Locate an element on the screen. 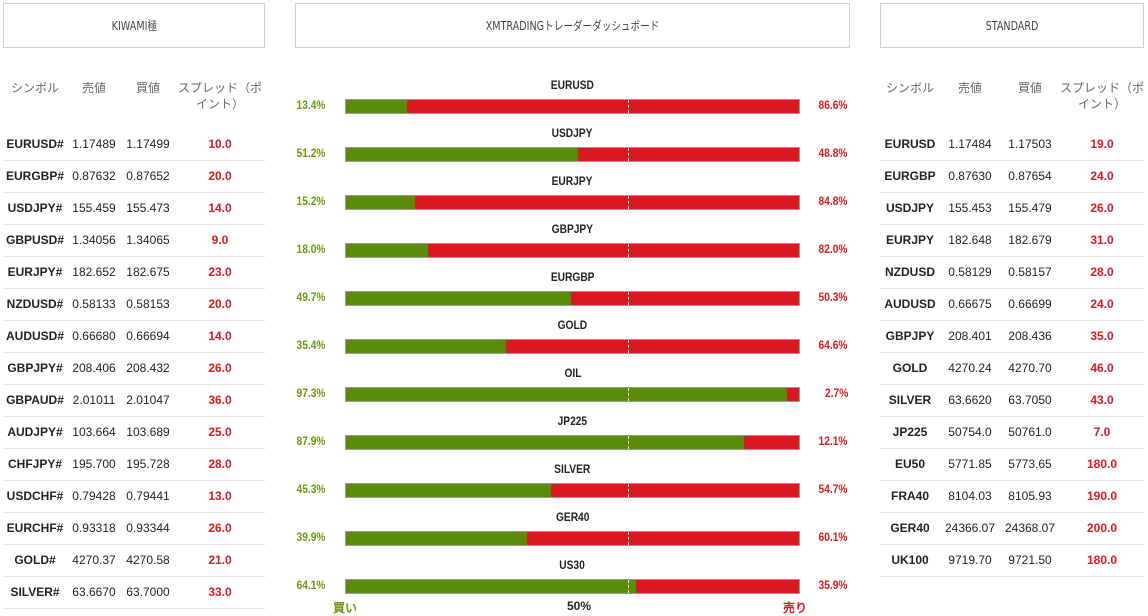 The image size is (1148, 616). ask-cell: 4270.58 is located at coordinates (148, 560).